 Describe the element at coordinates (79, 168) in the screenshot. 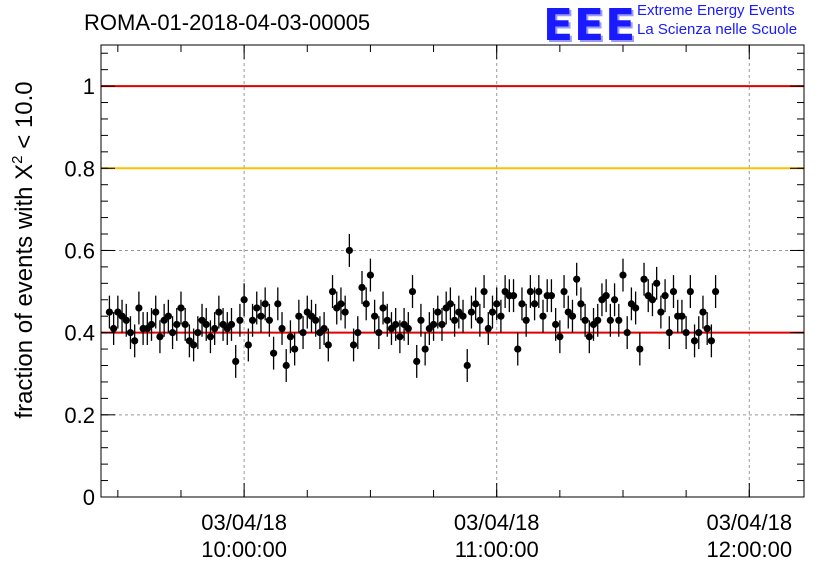

I see `y-tick-label: 0.8` at that location.